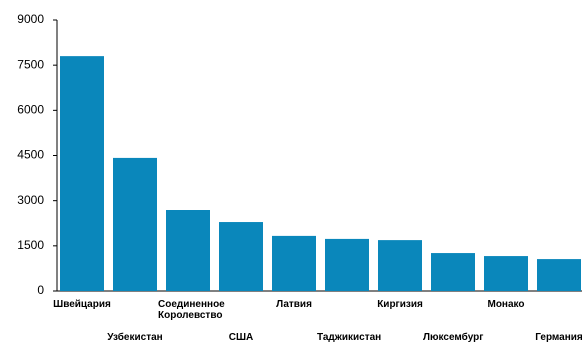  Describe the element at coordinates (30, 64) in the screenshot. I see `y-tick-label: 7500` at that location.